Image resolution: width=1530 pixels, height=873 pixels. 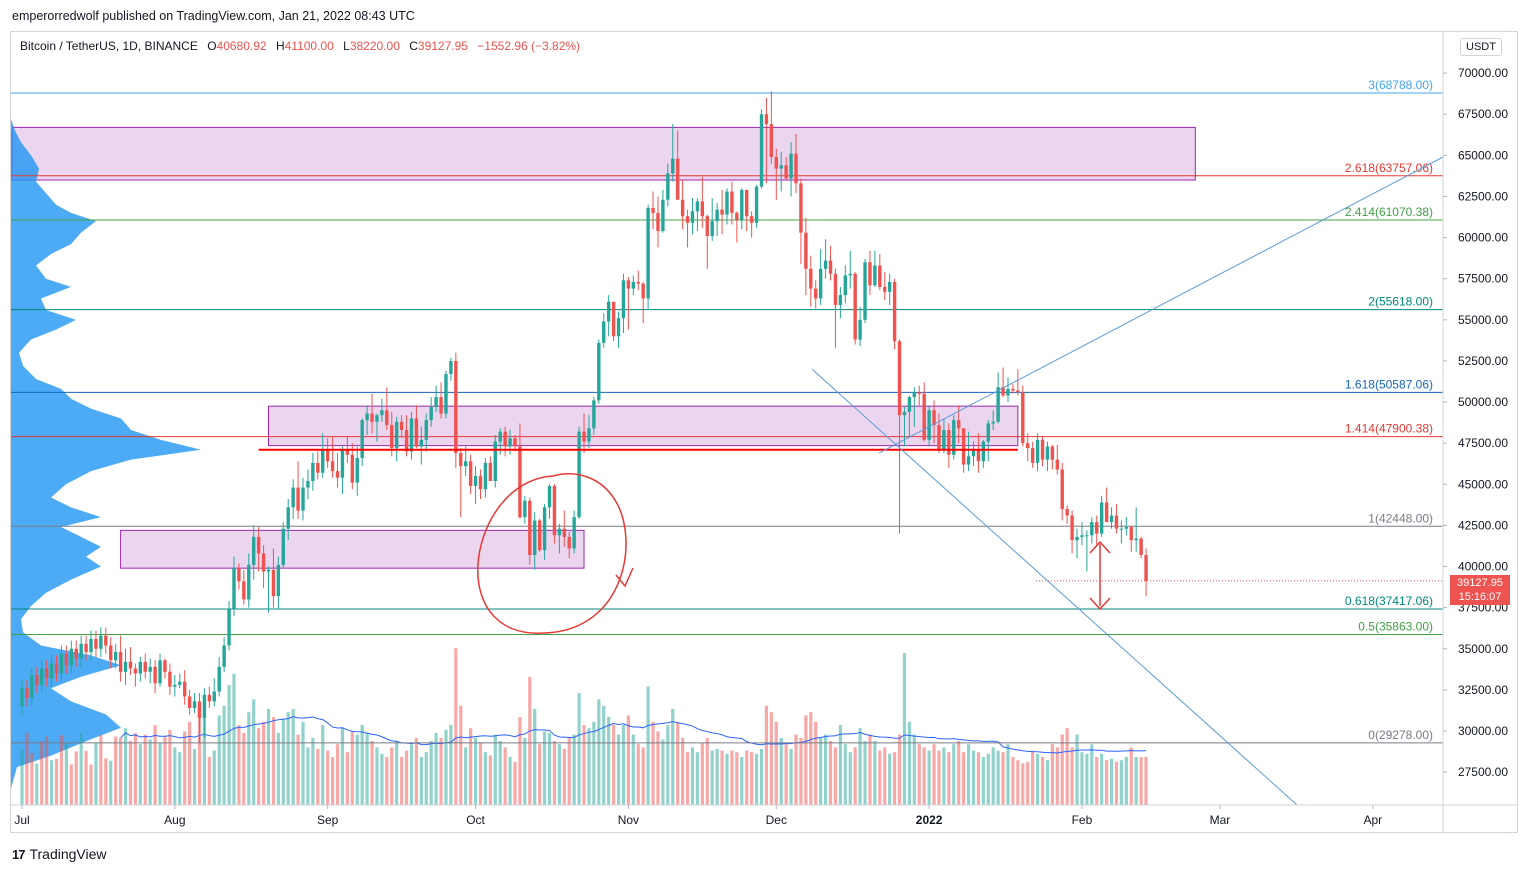 I want to click on zone-rect, so click(x=352, y=549).